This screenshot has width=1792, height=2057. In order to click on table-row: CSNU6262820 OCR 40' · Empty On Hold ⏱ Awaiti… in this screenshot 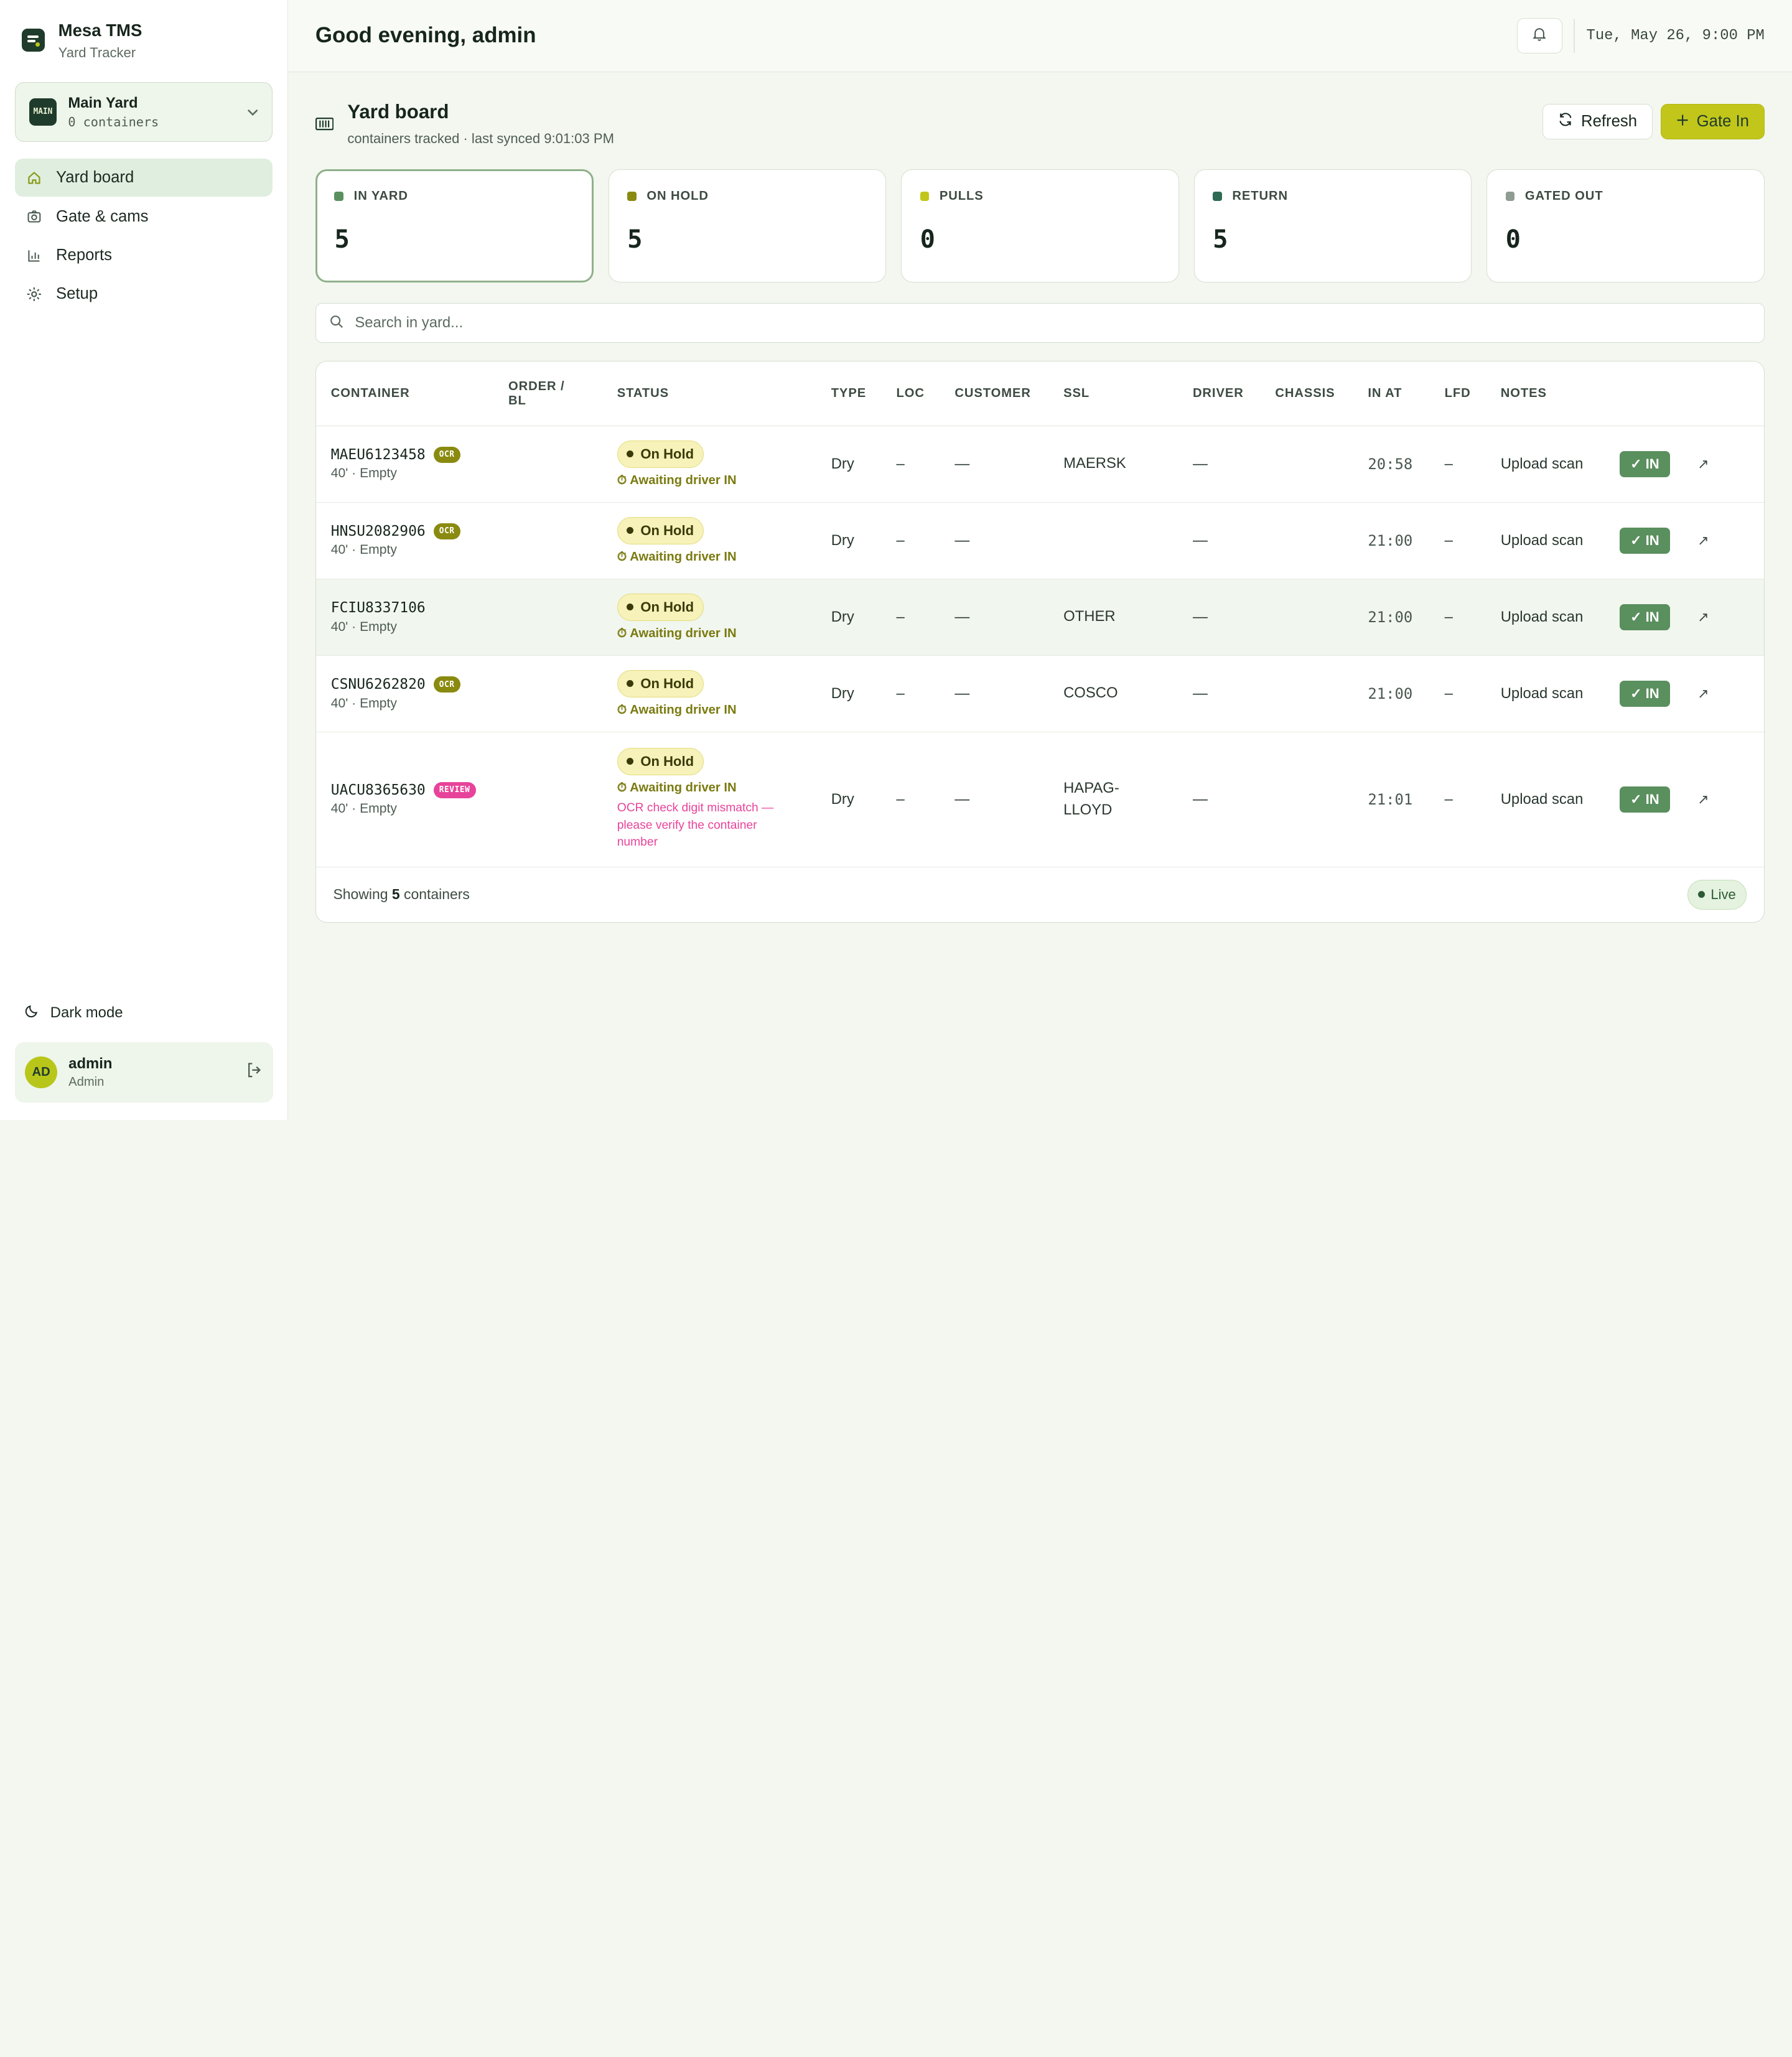, I will do `click(1039, 693)`.